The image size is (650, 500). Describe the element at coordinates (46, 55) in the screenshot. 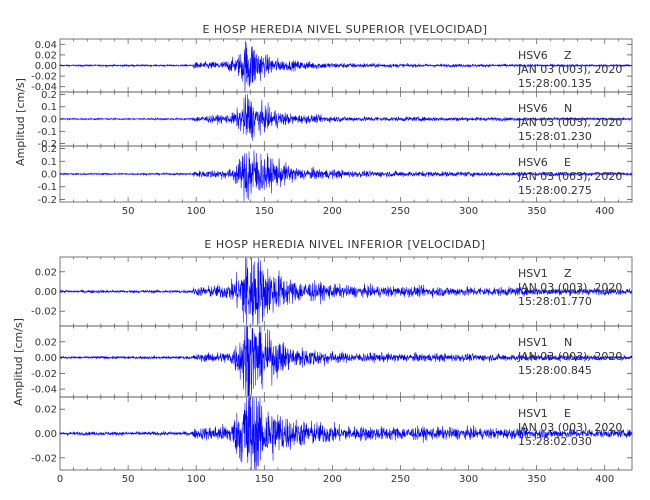

I see `chart0-panel0-ytick-label: 0.02` at that location.